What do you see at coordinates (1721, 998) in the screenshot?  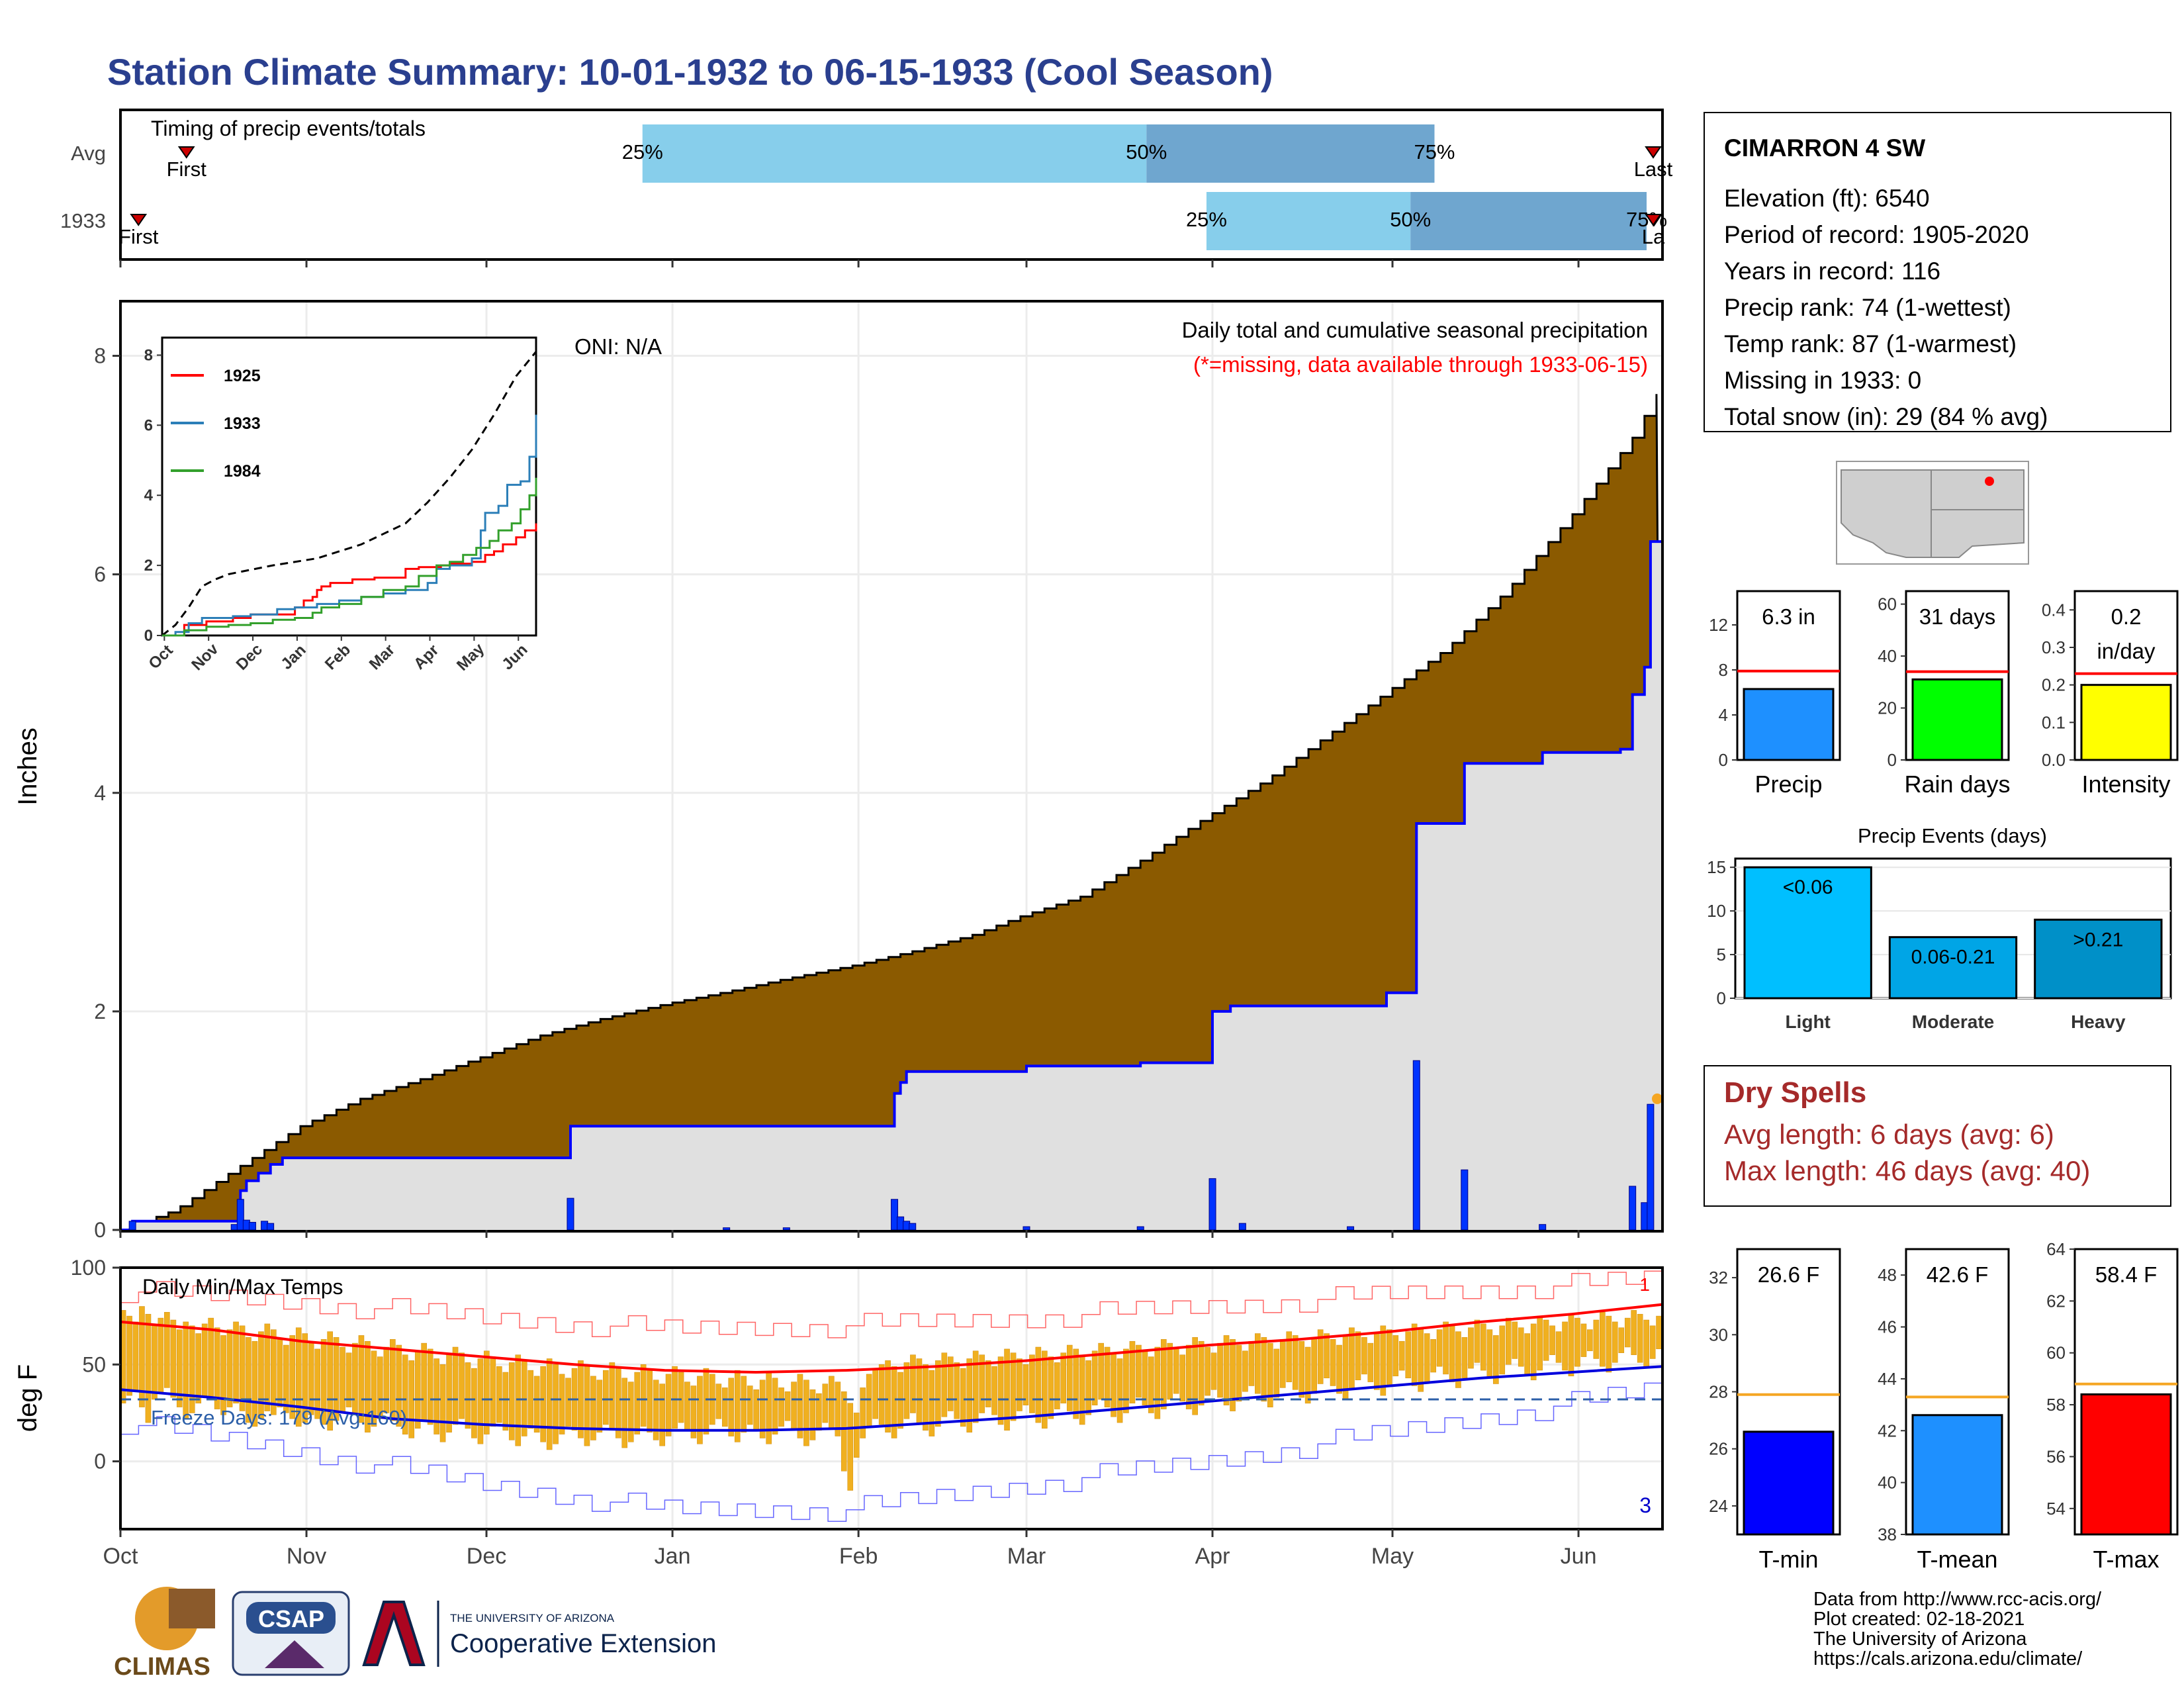 I see `events-y-label: 0` at bounding box center [1721, 998].